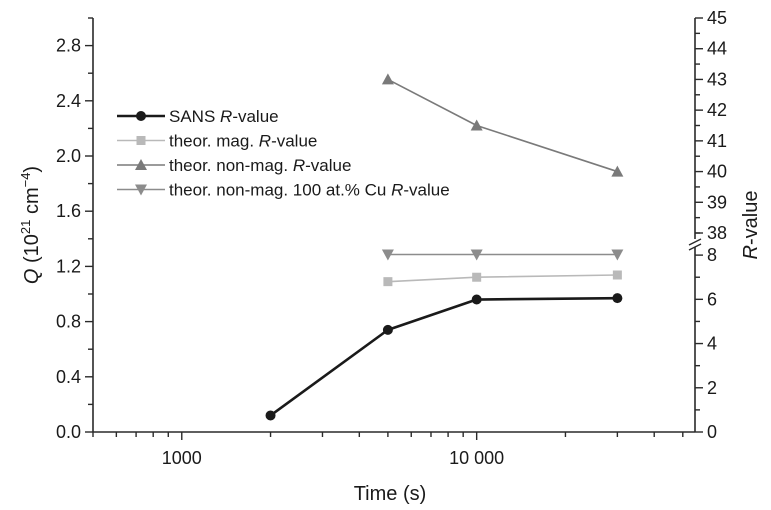 The width and height of the screenshot is (771, 510). What do you see at coordinates (751, 218) in the screenshot?
I see `right-axis-label-text: -value` at bounding box center [751, 218].